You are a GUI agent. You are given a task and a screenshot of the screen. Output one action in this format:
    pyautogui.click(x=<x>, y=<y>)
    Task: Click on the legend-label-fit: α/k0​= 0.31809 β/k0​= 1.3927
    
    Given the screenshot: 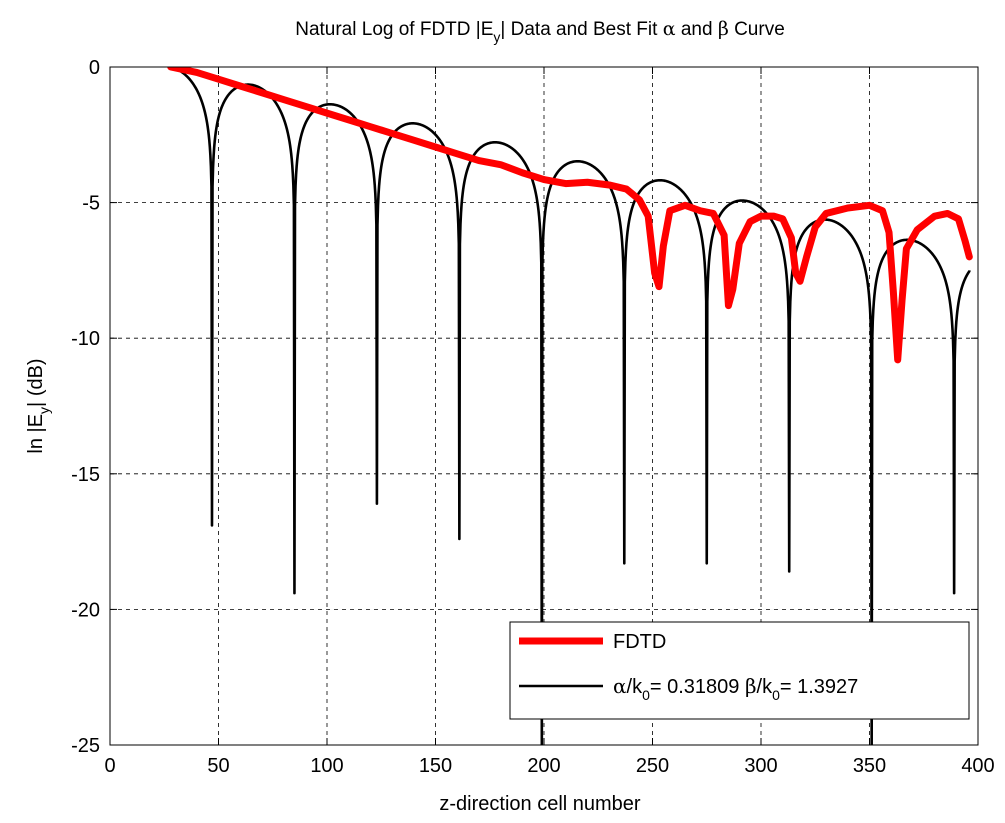 What is the action you would take?
    pyautogui.click(x=735, y=688)
    